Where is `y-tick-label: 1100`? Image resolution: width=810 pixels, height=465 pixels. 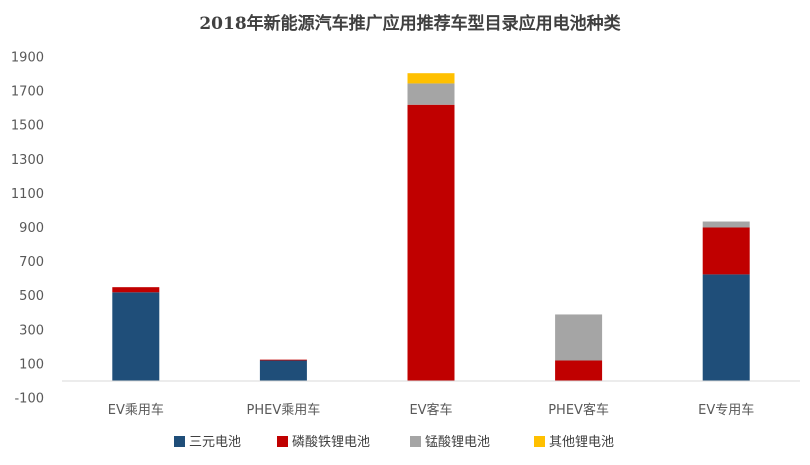
y-tick-label: 1100 is located at coordinates (27, 194).